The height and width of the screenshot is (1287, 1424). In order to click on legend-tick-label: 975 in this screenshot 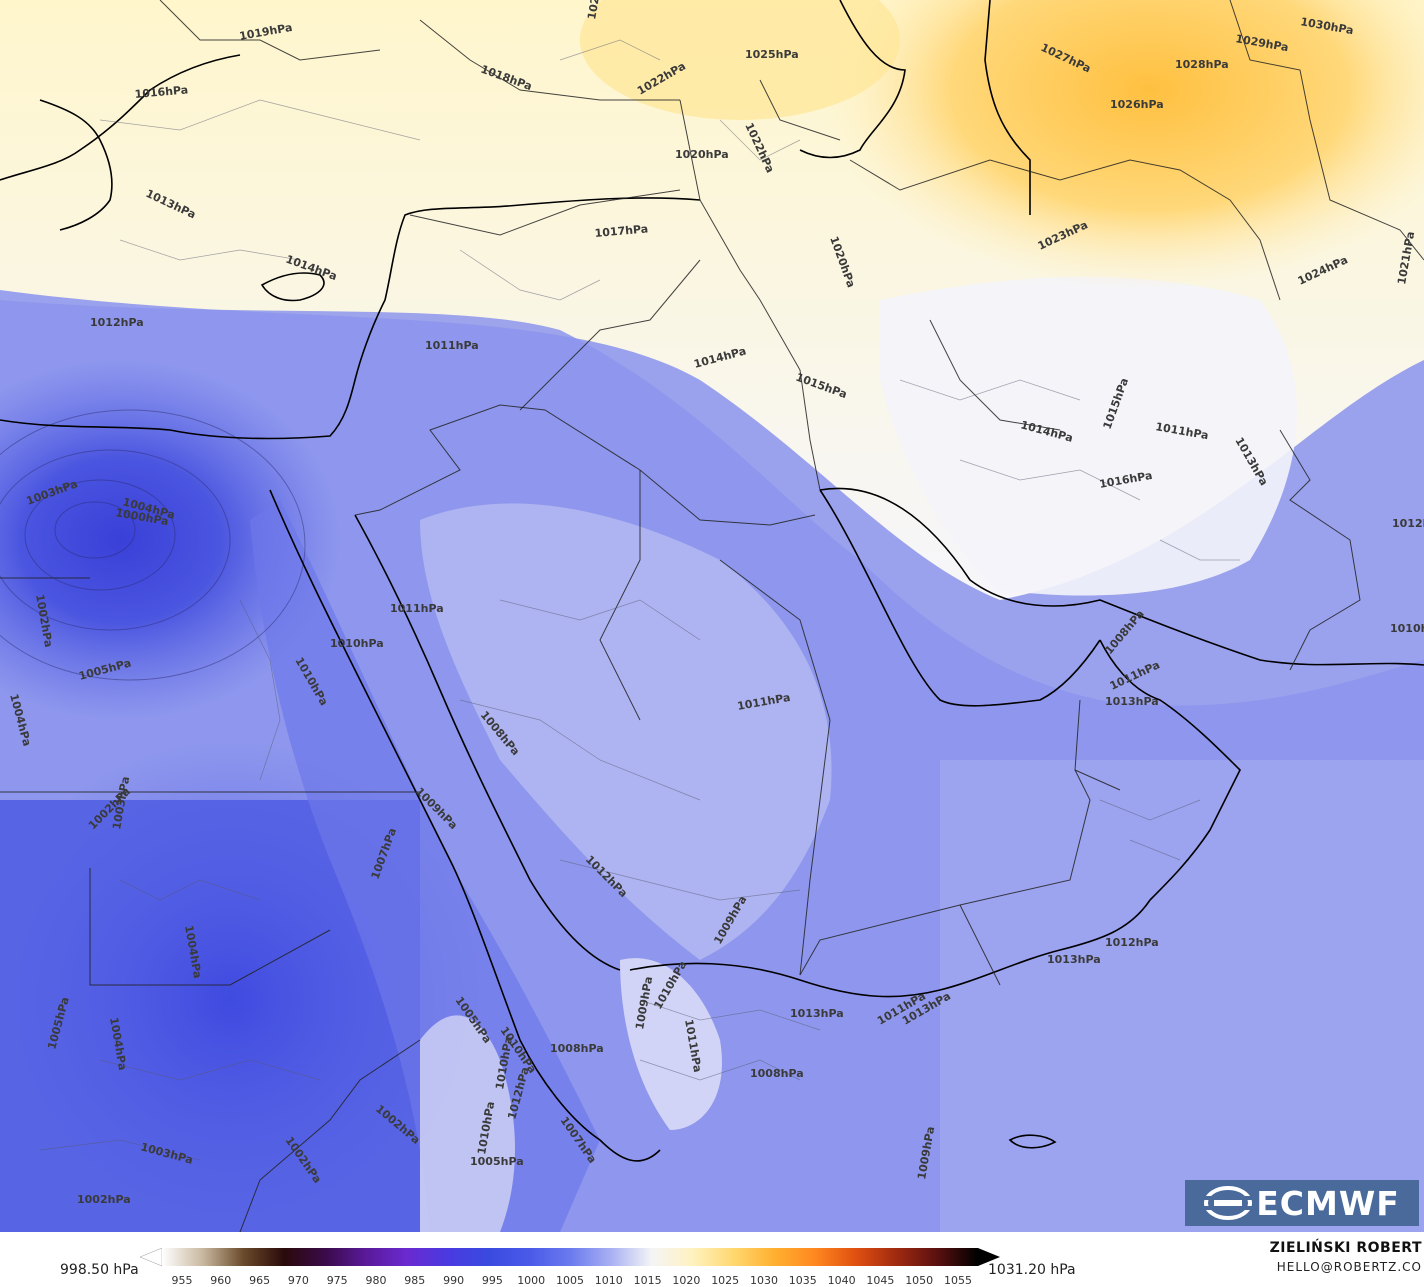, I will do `click(337, 1280)`.